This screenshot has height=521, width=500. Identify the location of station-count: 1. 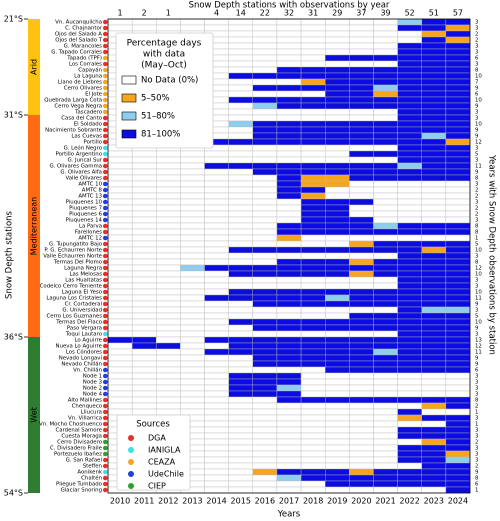
(476, 491).